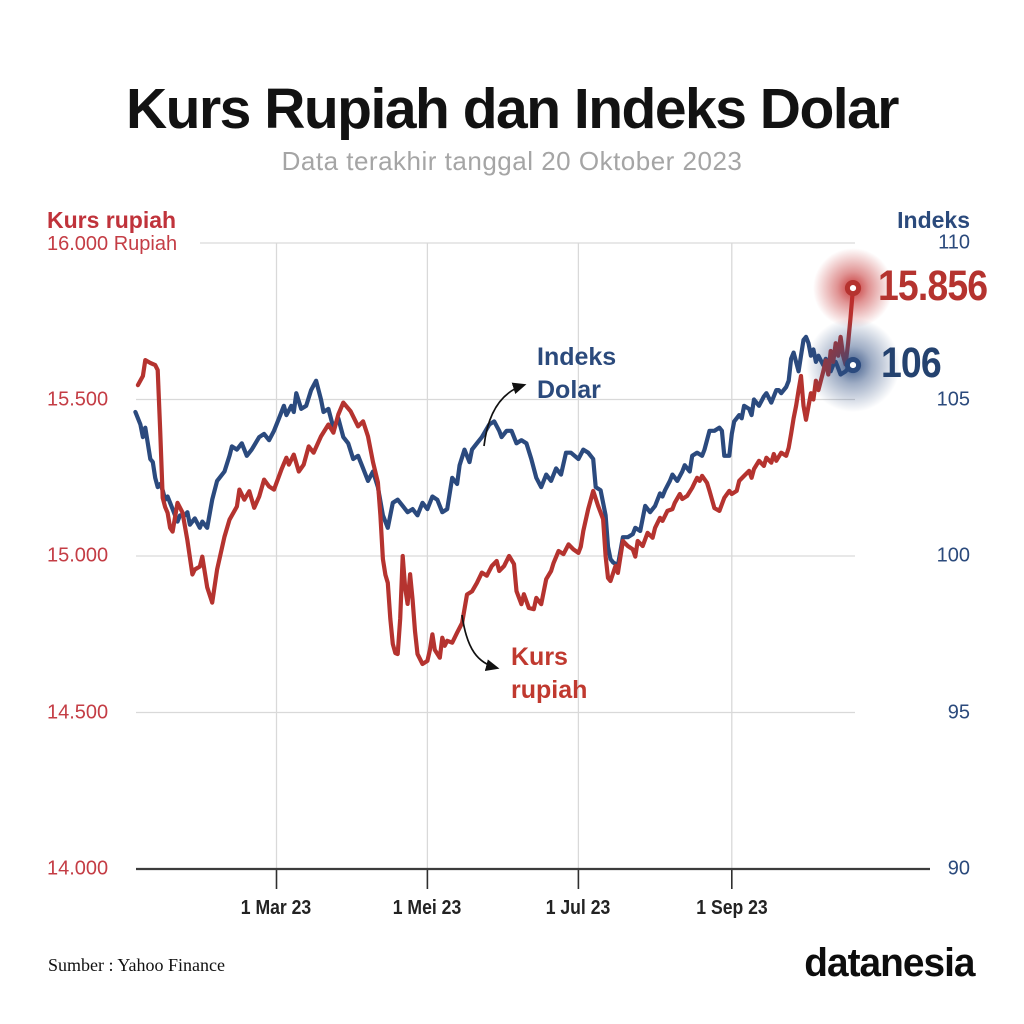  What do you see at coordinates (958, 712) in the screenshot?
I see `right-axis-tick: 95` at bounding box center [958, 712].